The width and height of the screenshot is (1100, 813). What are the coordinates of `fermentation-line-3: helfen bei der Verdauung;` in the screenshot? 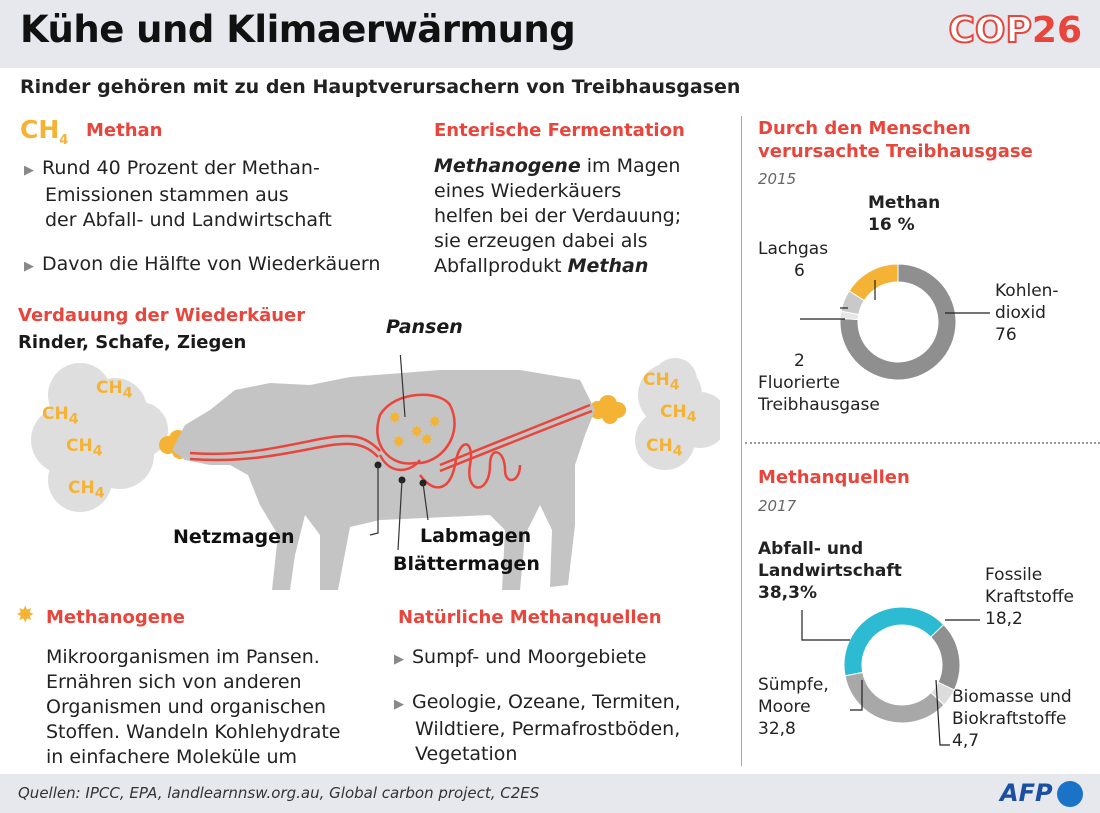 It's located at (558, 216).